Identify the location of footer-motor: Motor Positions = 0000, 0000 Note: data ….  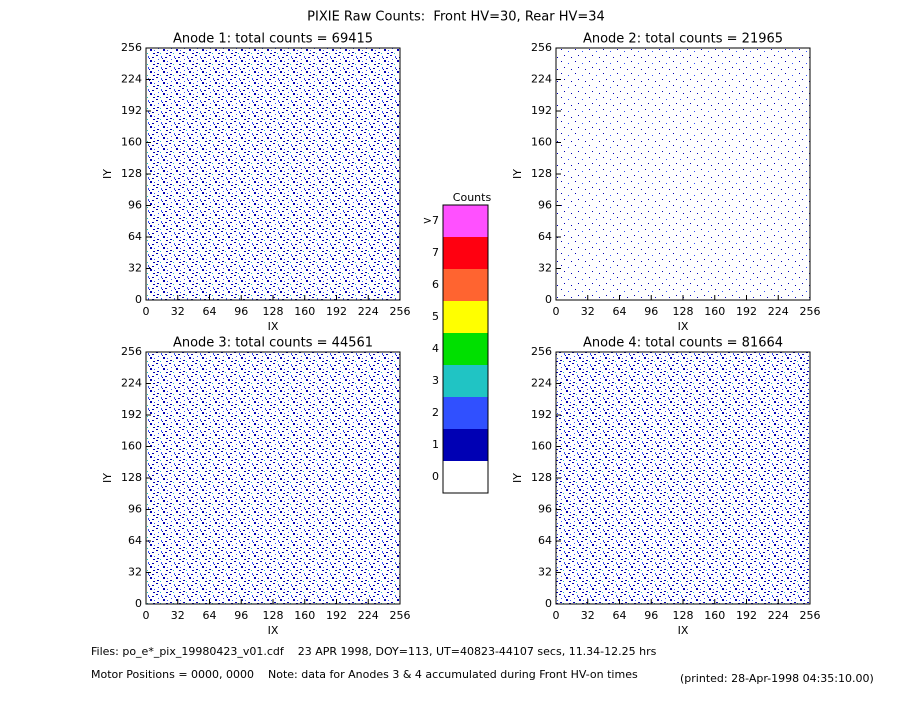
(364, 674).